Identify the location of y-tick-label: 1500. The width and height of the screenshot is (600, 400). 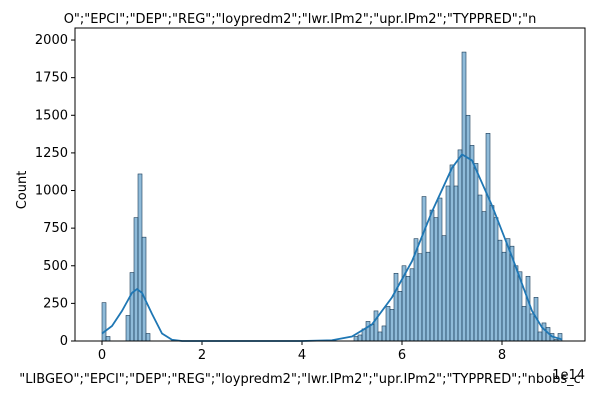
(51, 115).